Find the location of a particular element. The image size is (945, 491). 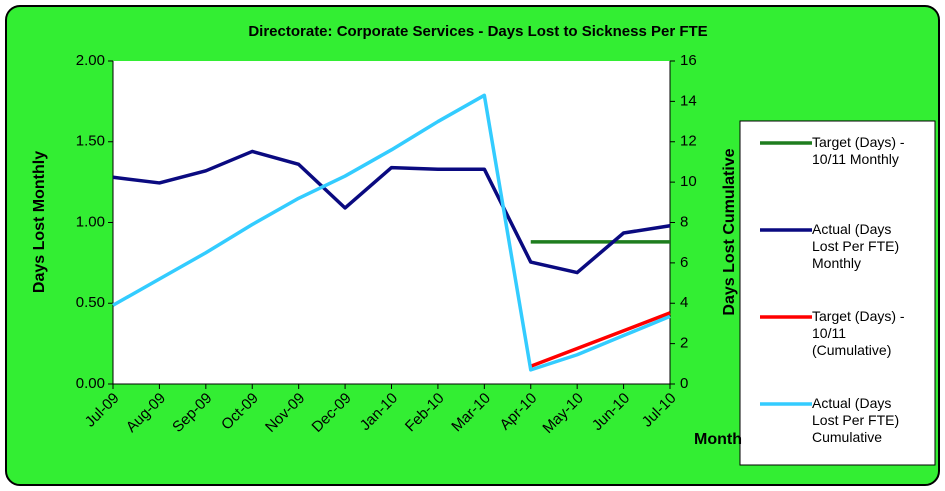

series-line is located at coordinates (600, 339).